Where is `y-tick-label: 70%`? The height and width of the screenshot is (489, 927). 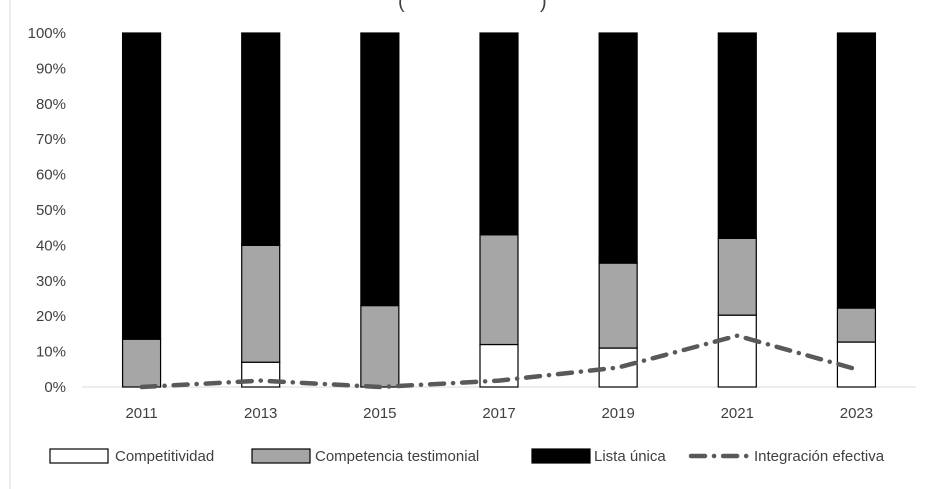 y-tick-label: 70% is located at coordinates (51, 139).